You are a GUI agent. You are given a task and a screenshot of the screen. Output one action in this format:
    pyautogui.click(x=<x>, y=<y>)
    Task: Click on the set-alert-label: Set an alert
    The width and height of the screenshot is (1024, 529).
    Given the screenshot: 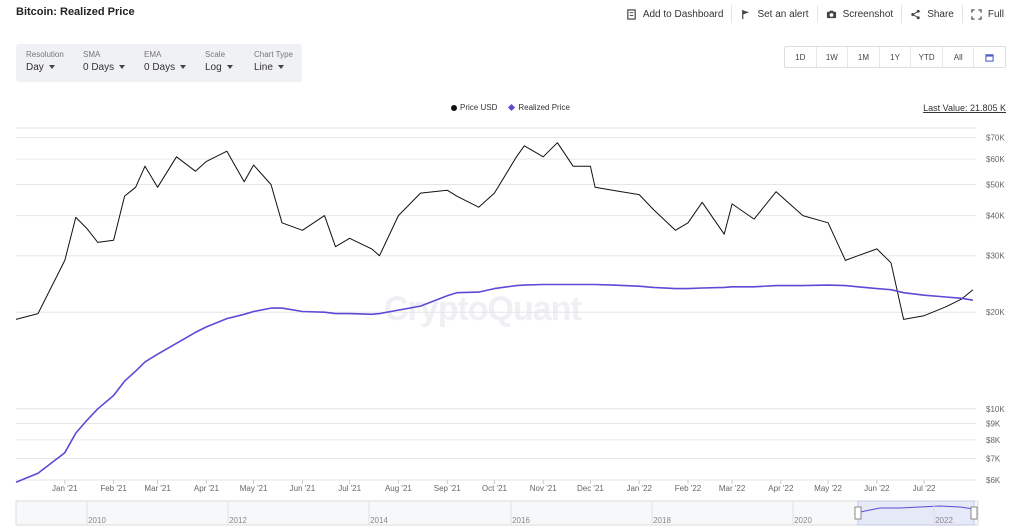 What is the action you would take?
    pyautogui.click(x=783, y=14)
    